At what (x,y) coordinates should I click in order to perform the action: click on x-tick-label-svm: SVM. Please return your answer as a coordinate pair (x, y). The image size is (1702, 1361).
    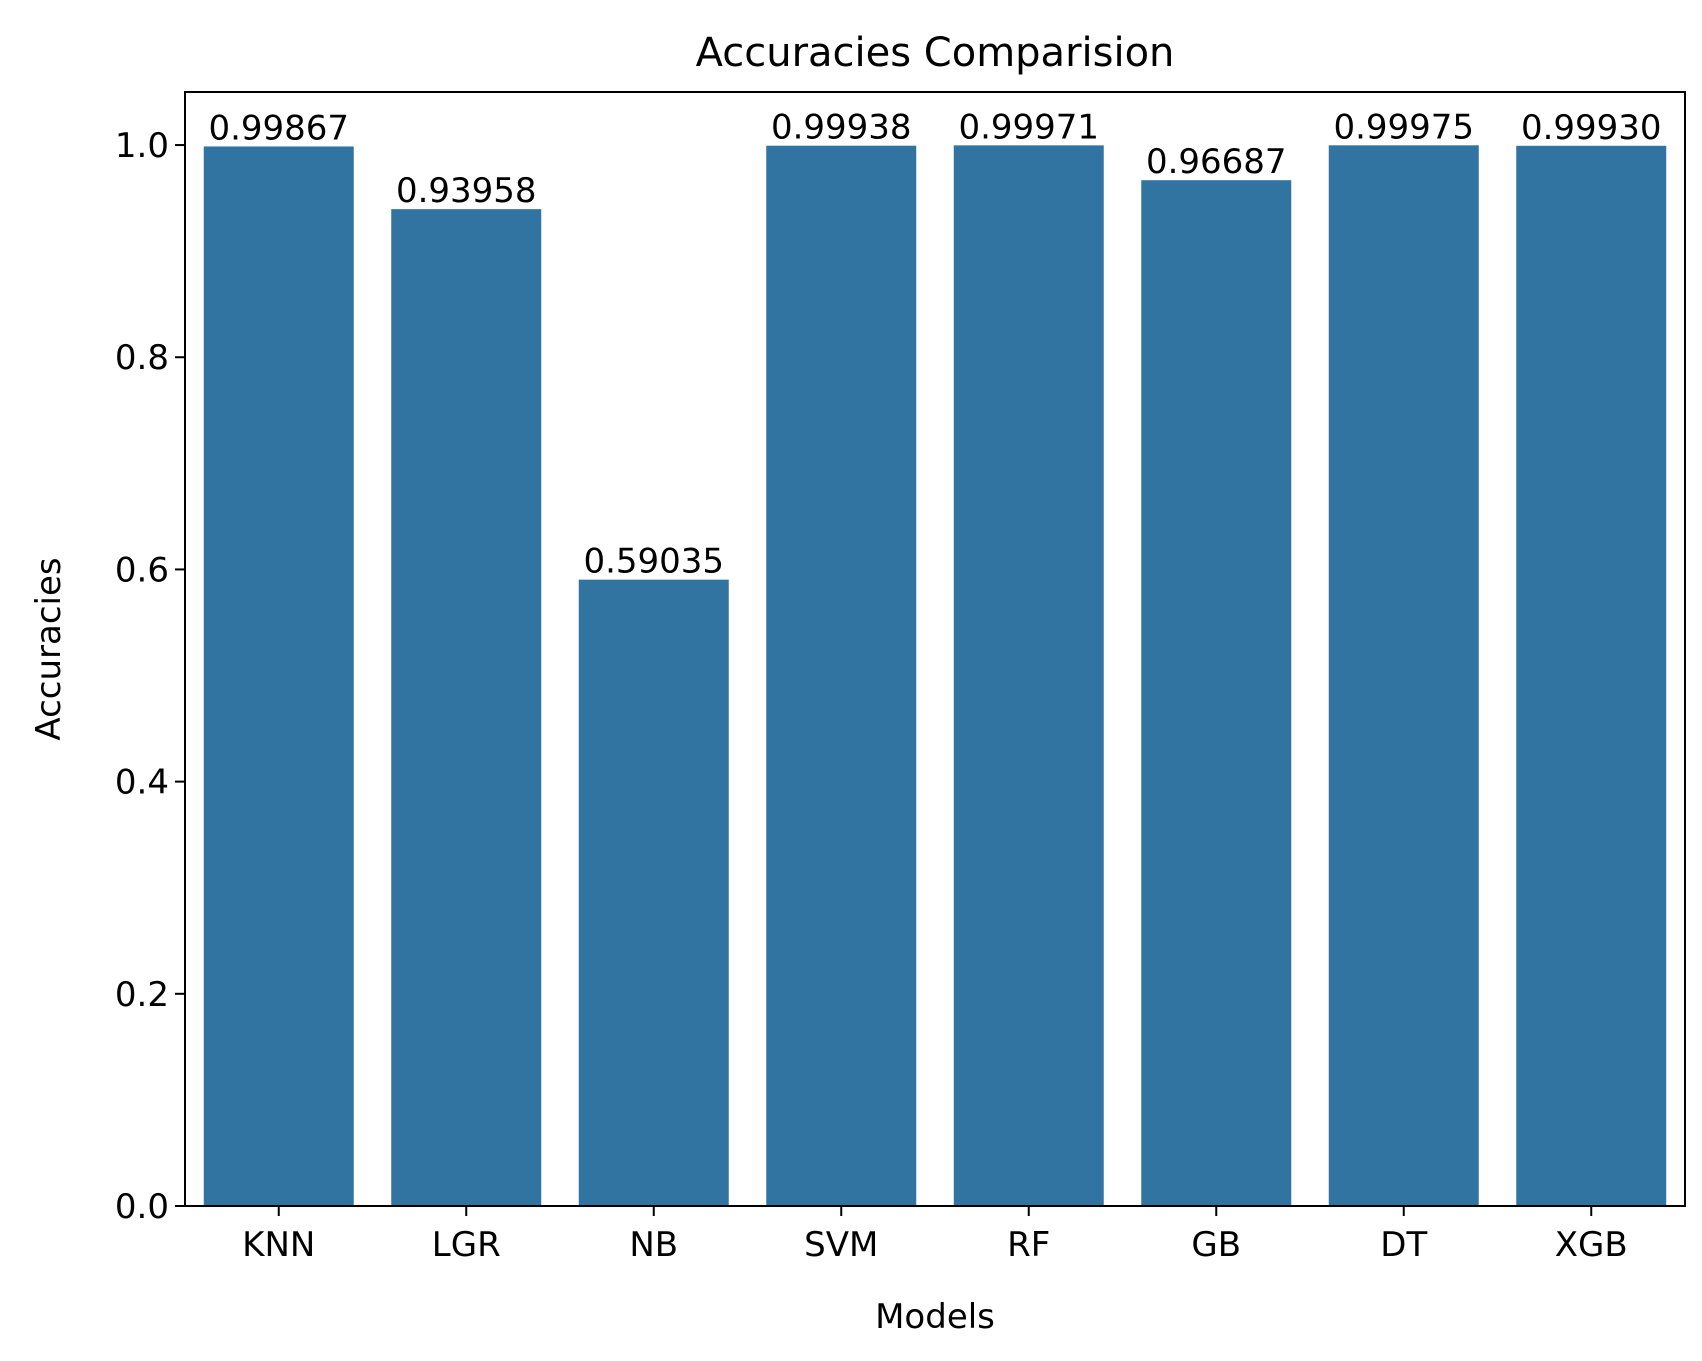
    Looking at the image, I should click on (841, 1245).